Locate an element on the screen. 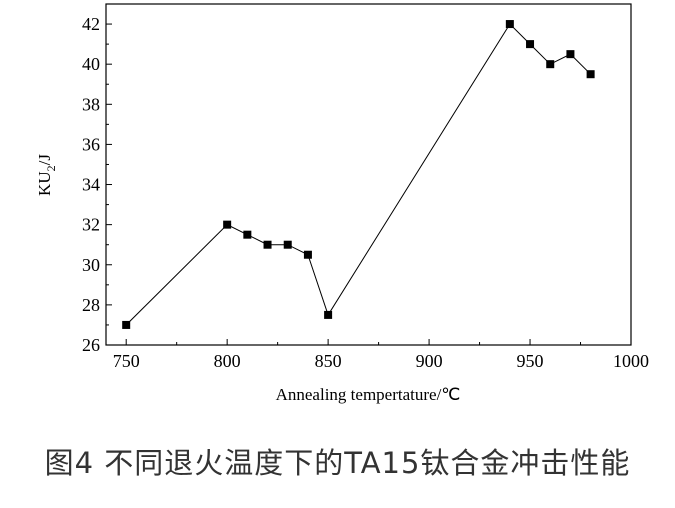 The image size is (675, 508). y-label-unit: /J is located at coordinates (44, 160).